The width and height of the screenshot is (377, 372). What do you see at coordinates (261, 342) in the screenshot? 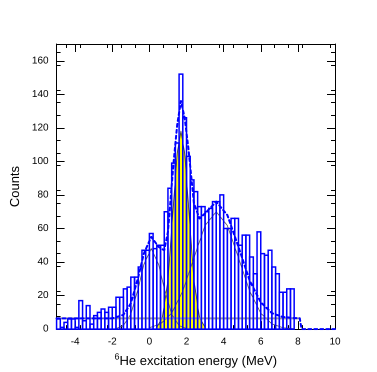
I see `x-tick-label: 6` at bounding box center [261, 342].